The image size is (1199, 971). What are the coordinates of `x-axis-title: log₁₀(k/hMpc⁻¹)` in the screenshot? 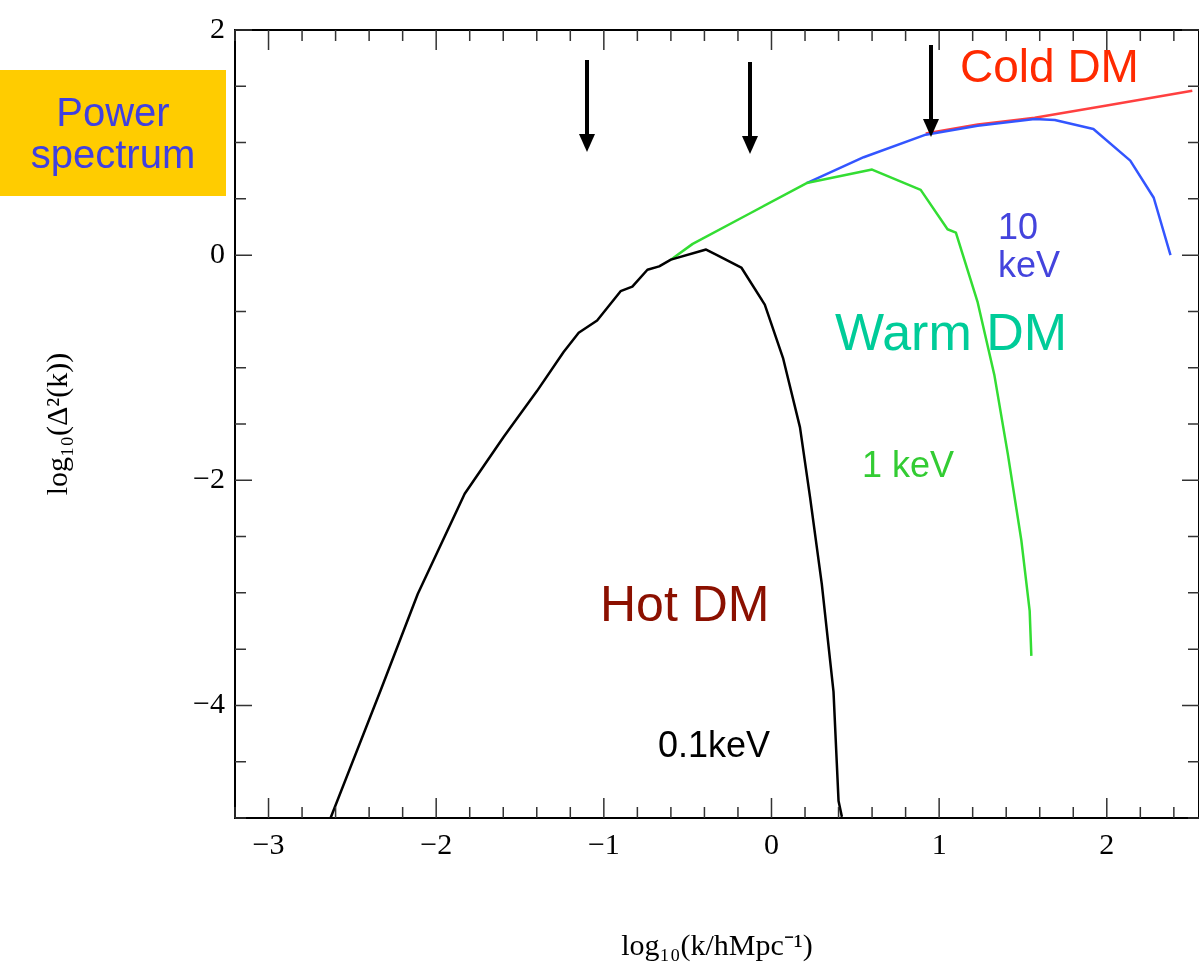 It's located at (717, 944).